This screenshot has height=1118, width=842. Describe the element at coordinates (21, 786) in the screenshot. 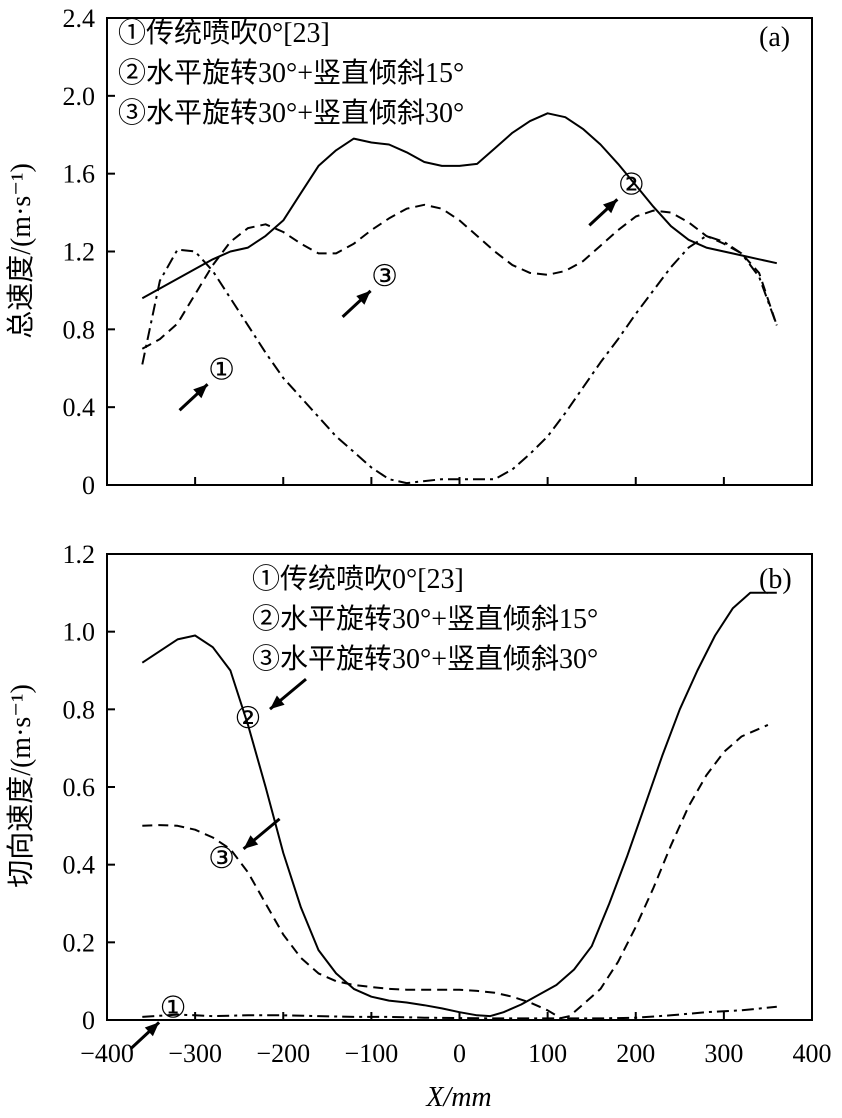

I see `chart-b-y-axis-label: 切向速度/(m·s⁻¹)` at that location.